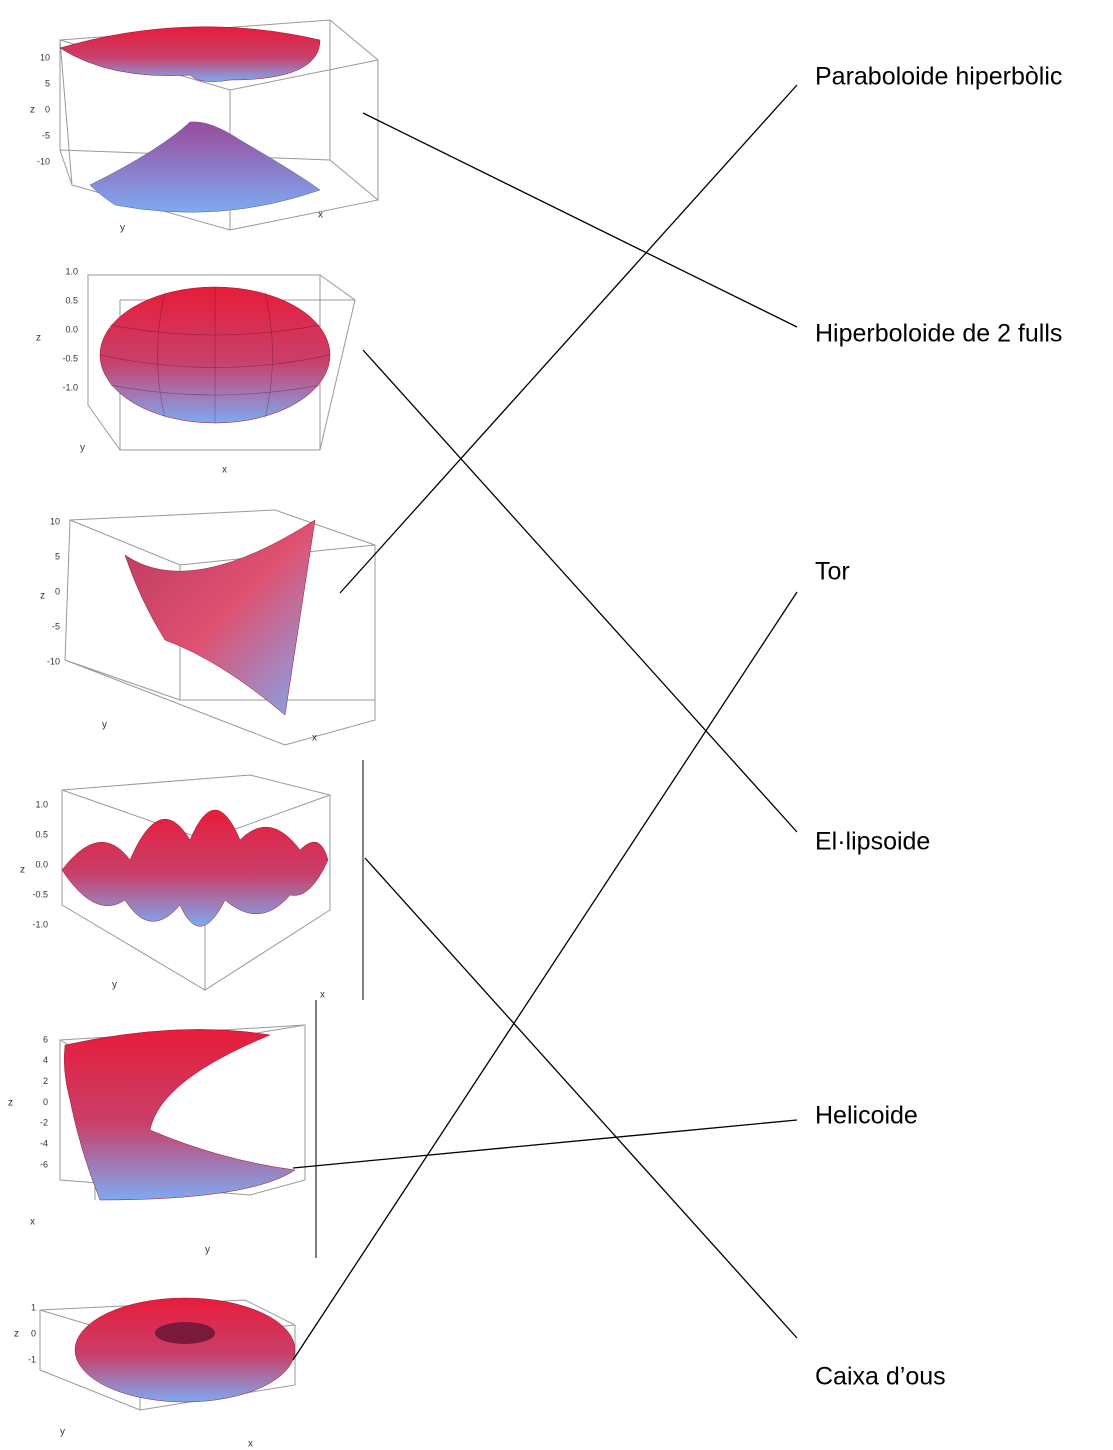 The image size is (1113, 1450). Describe the element at coordinates (32, 1359) in the screenshot. I see `z-tick-label: -1` at that location.